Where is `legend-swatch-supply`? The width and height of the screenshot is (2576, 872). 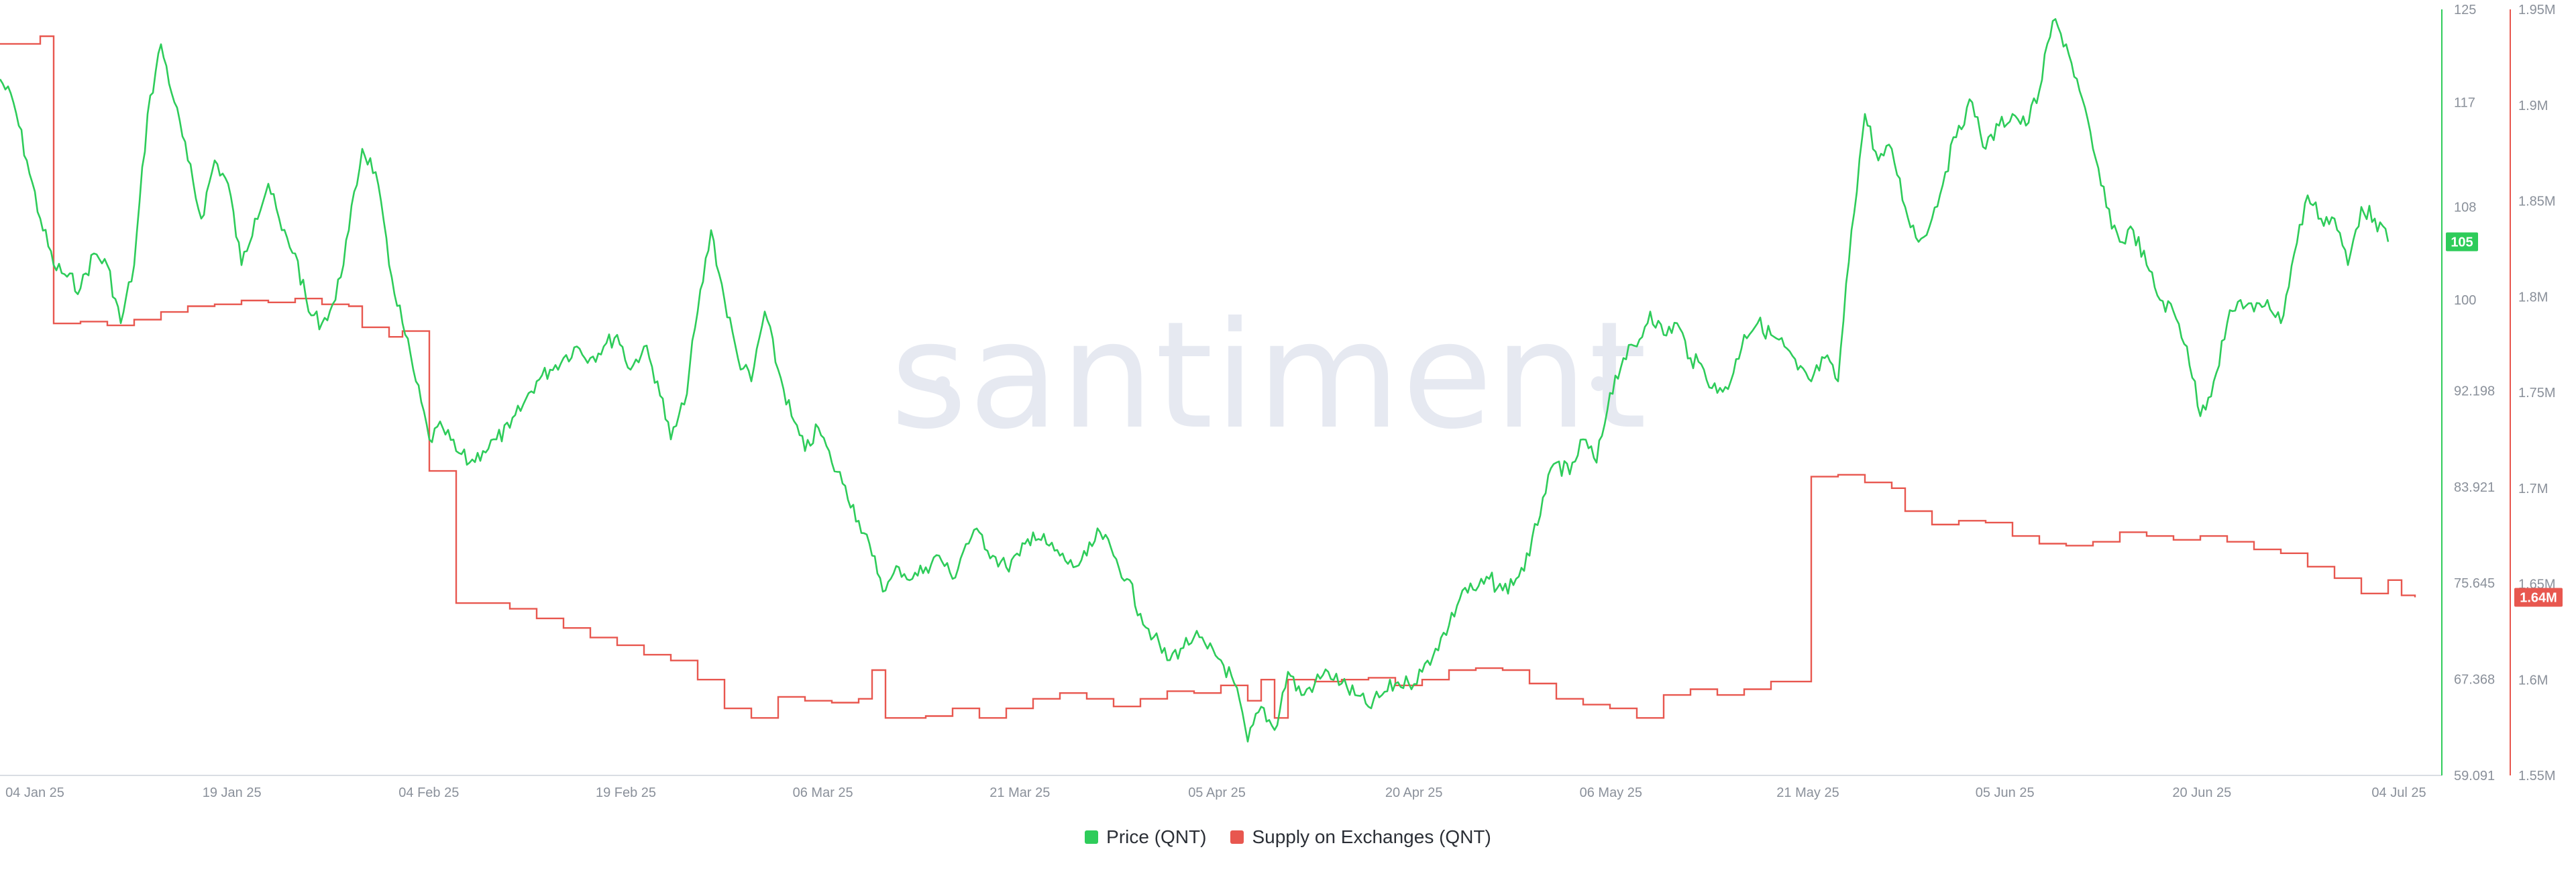
legend-swatch-supply is located at coordinates (1237, 837).